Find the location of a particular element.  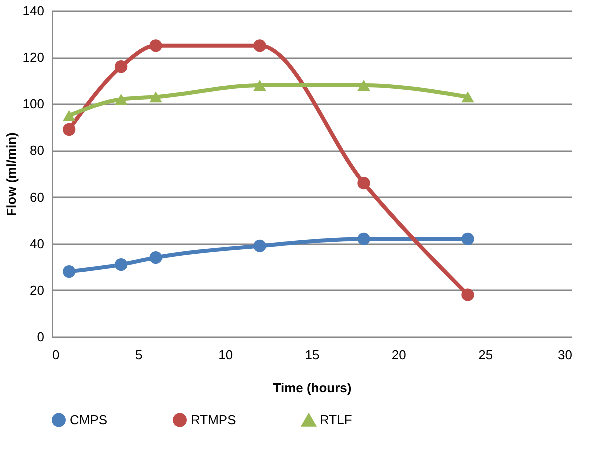

x-tick-label: 0 is located at coordinates (56, 355).